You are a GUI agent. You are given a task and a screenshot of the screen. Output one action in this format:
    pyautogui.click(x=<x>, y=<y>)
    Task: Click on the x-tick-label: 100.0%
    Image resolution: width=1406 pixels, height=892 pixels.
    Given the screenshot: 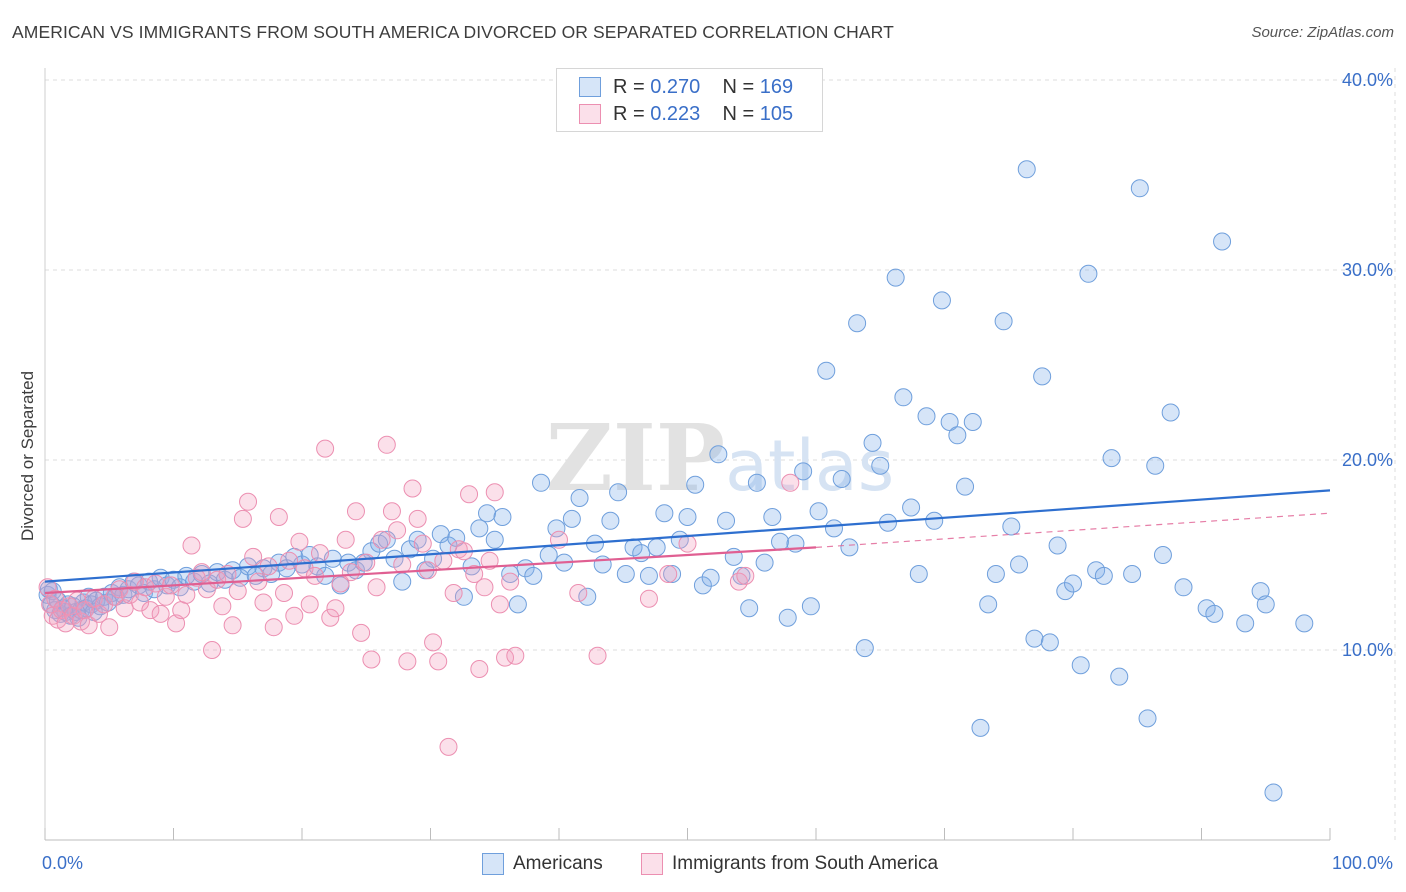 What is the action you would take?
    pyautogui.click(x=1362, y=863)
    